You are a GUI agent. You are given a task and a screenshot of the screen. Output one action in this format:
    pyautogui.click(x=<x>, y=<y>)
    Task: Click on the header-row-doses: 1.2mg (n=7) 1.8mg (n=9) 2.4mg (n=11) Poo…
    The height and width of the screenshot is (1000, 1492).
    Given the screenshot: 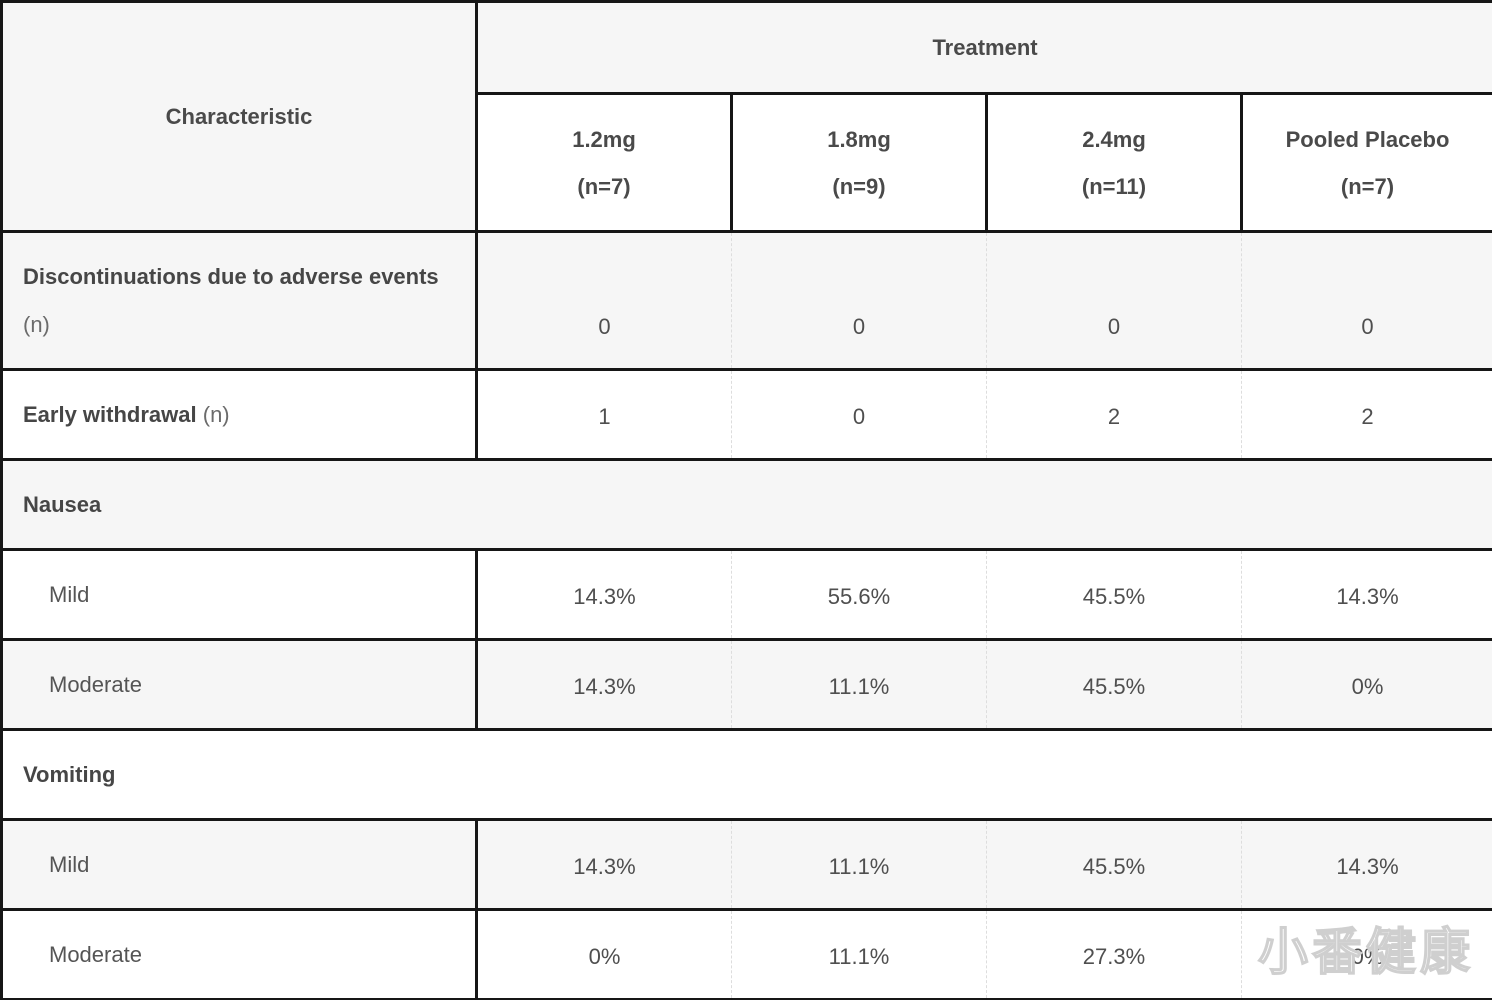 What is the action you would take?
    pyautogui.click(x=747, y=162)
    